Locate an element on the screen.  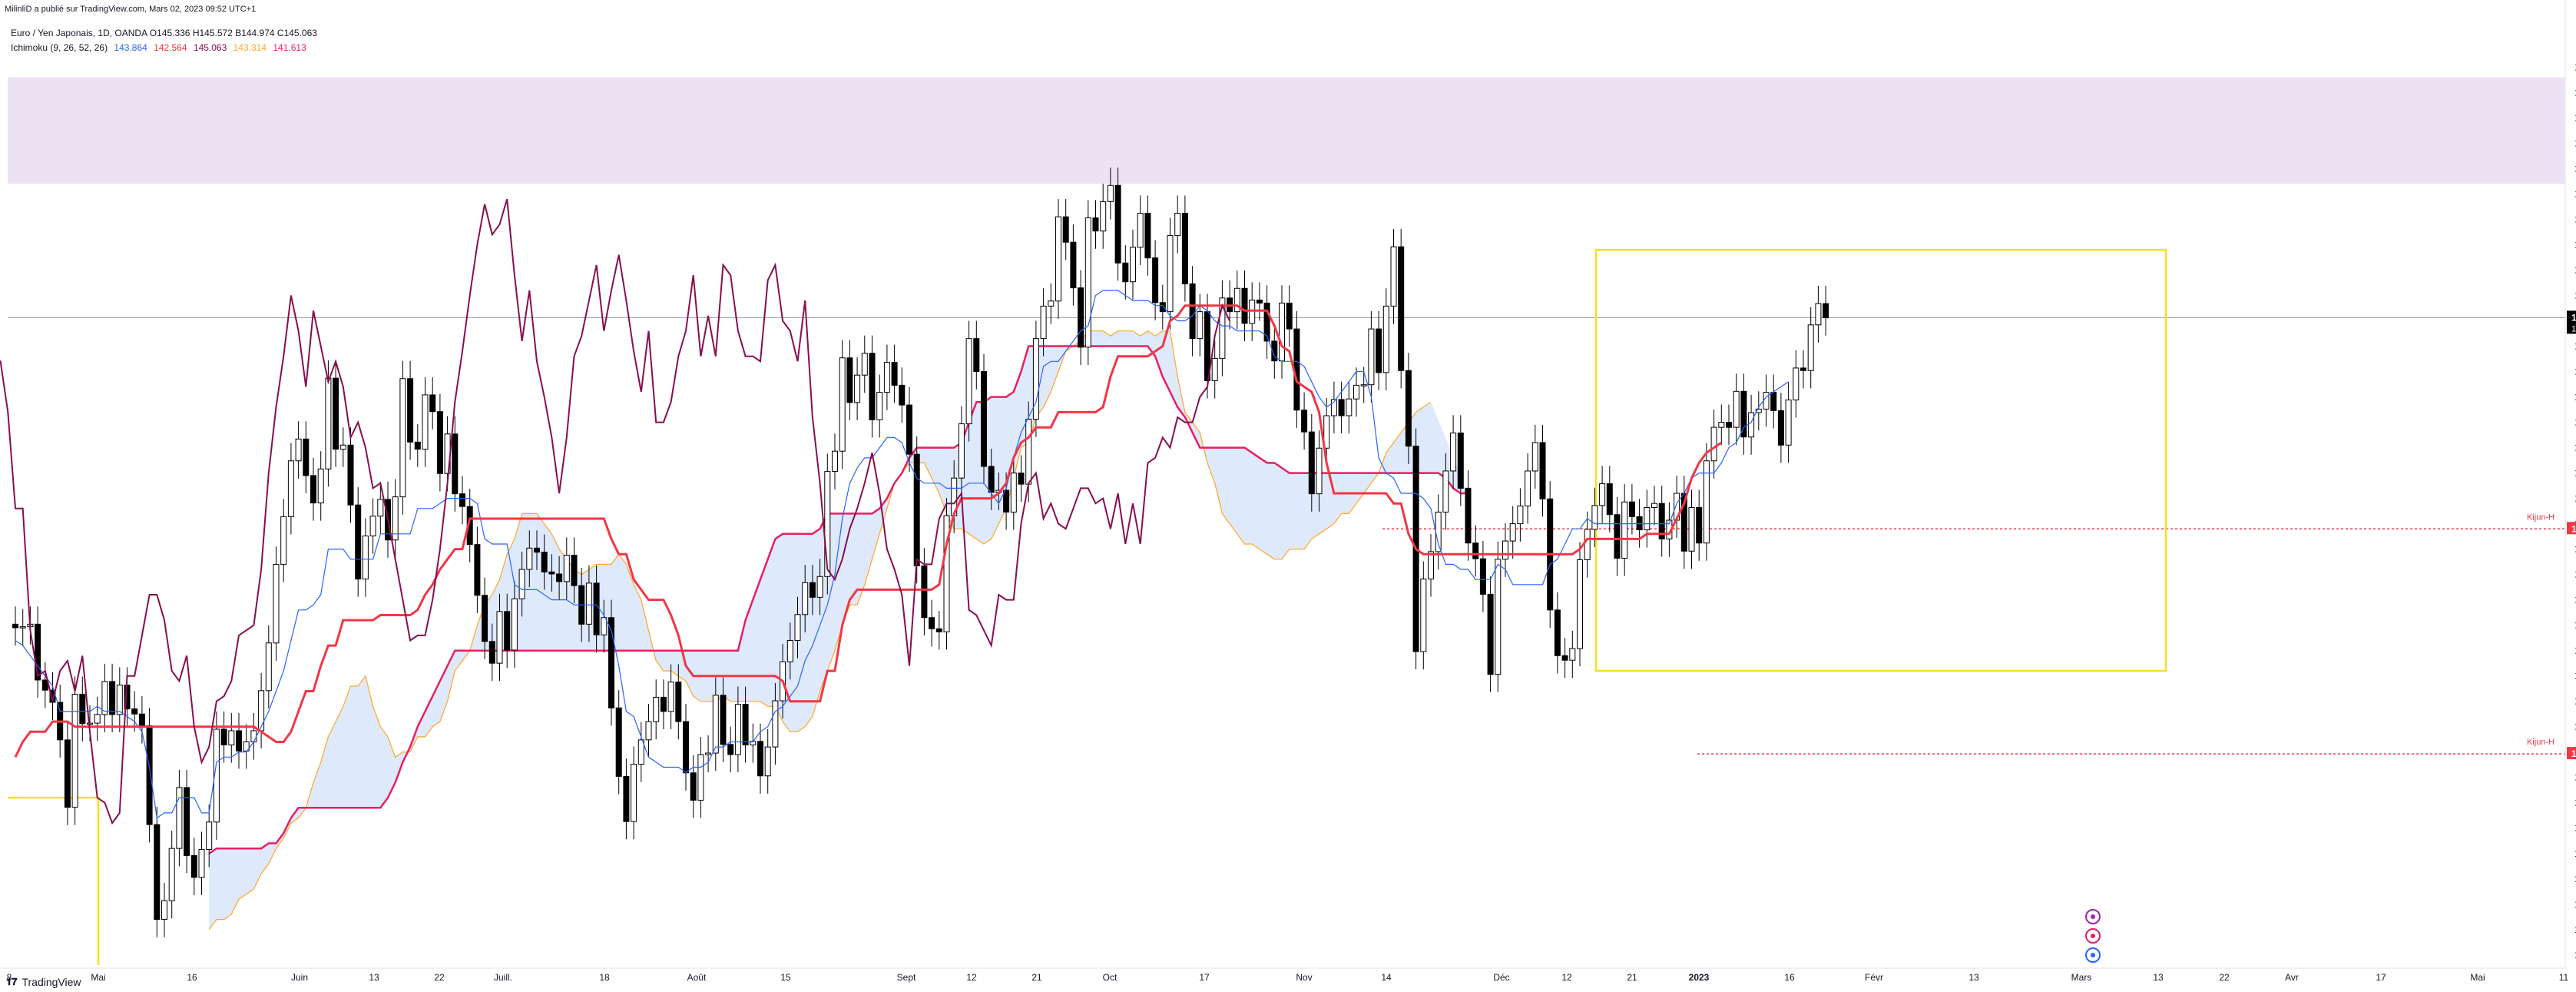
time-tick-label: Juill. is located at coordinates (503, 978).